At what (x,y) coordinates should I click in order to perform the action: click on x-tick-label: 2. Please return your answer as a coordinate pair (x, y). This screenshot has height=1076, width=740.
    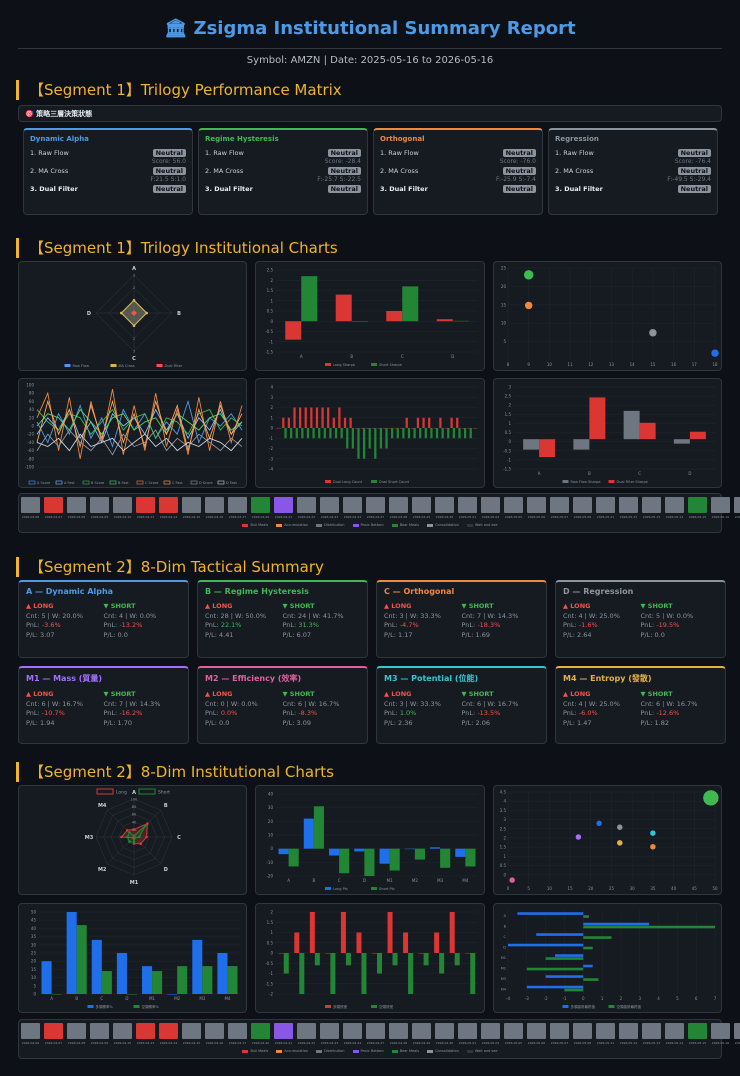
    Looking at the image, I should click on (621, 998).